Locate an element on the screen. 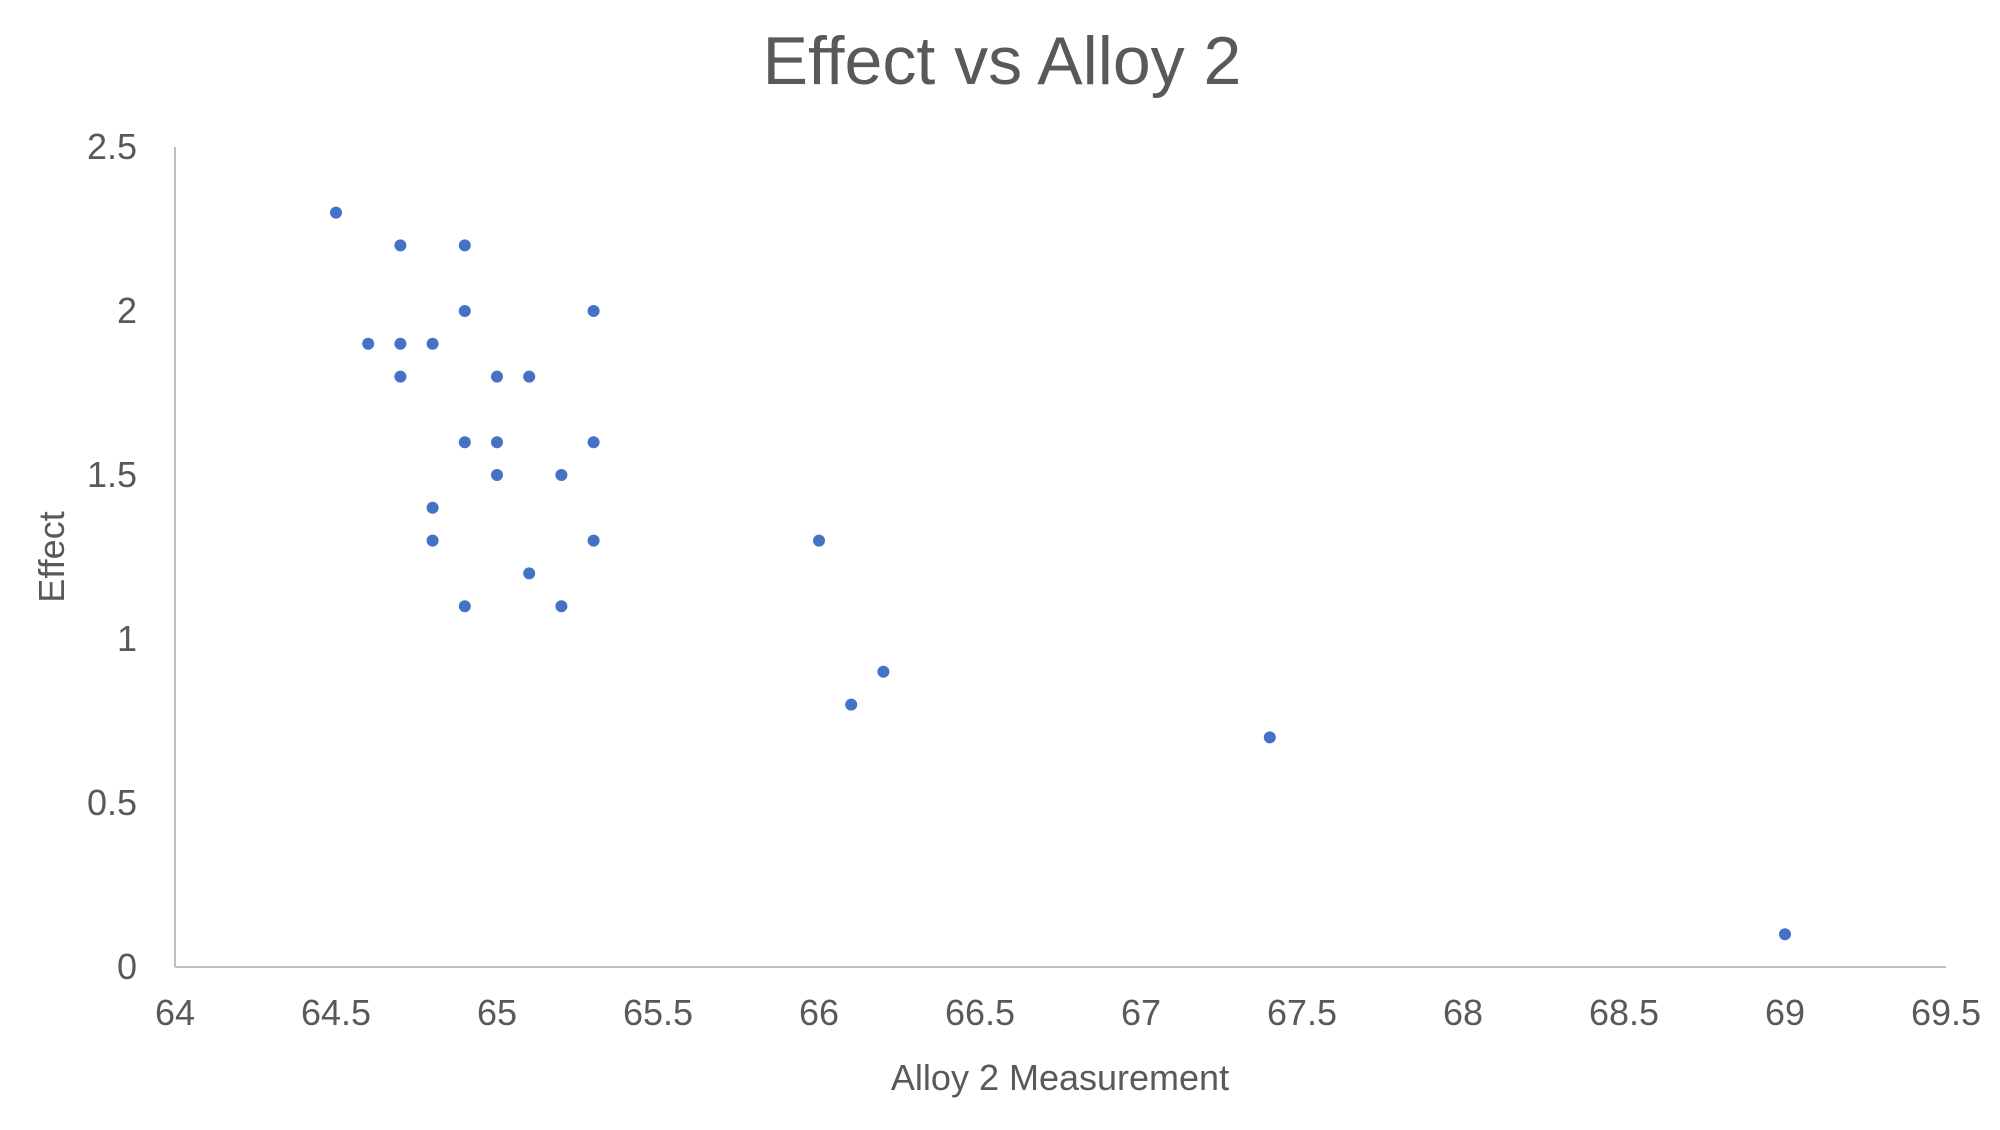 This screenshot has height=1130, width=2000. x-tick-label: 68 is located at coordinates (1463, 1012).